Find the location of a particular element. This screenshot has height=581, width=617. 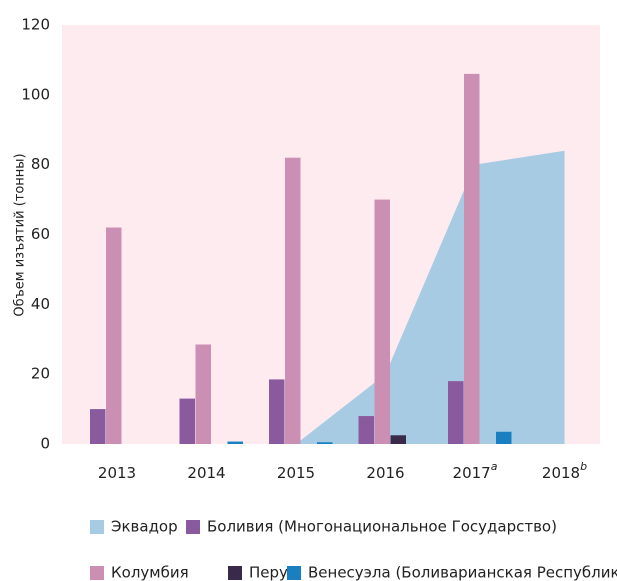

y-tick-label: 20 is located at coordinates (40, 374).